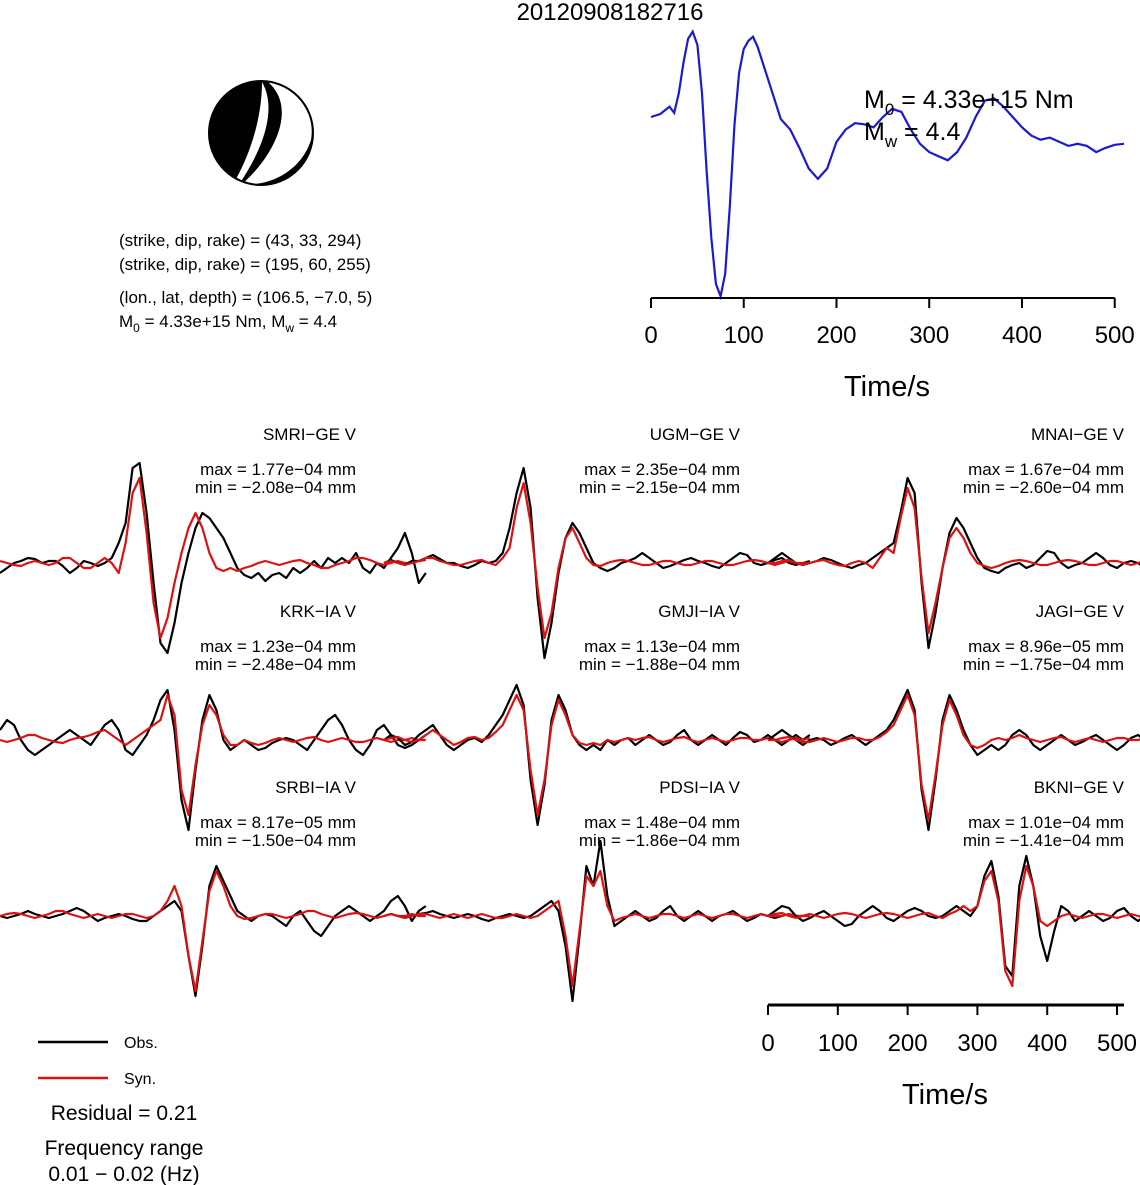 This screenshot has height=1185, width=1140. I want to click on location-depth: (lon., lat, depth) = (106.5, −7.0, 5), so click(245, 297).